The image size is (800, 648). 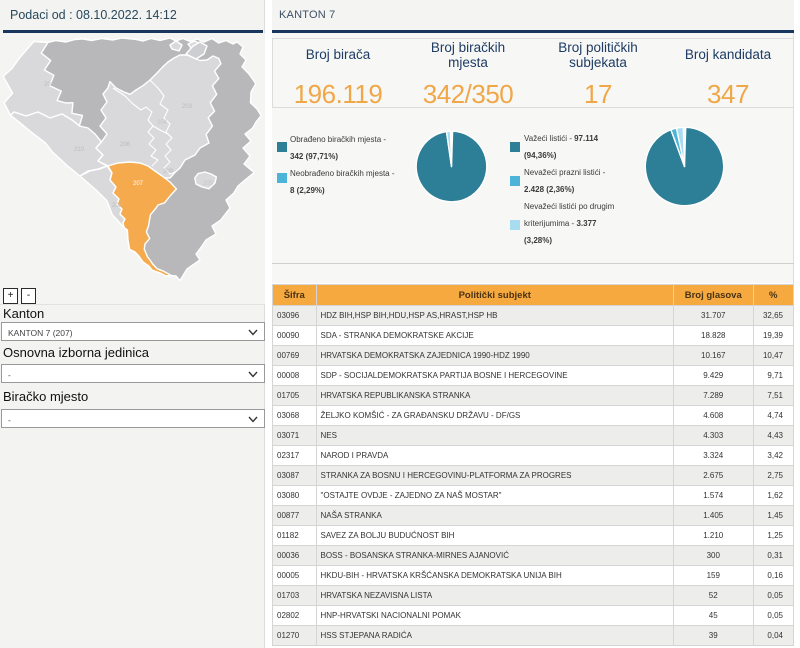 I want to click on svg-text: 208, so click(x=117, y=206).